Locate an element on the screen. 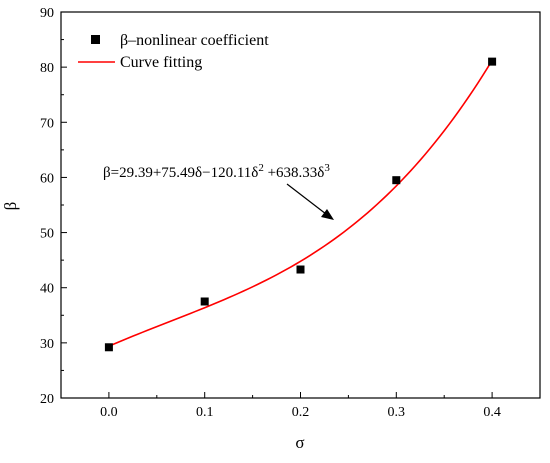 This screenshot has width=550, height=463. x-tick-label: 0.2 is located at coordinates (301, 412).